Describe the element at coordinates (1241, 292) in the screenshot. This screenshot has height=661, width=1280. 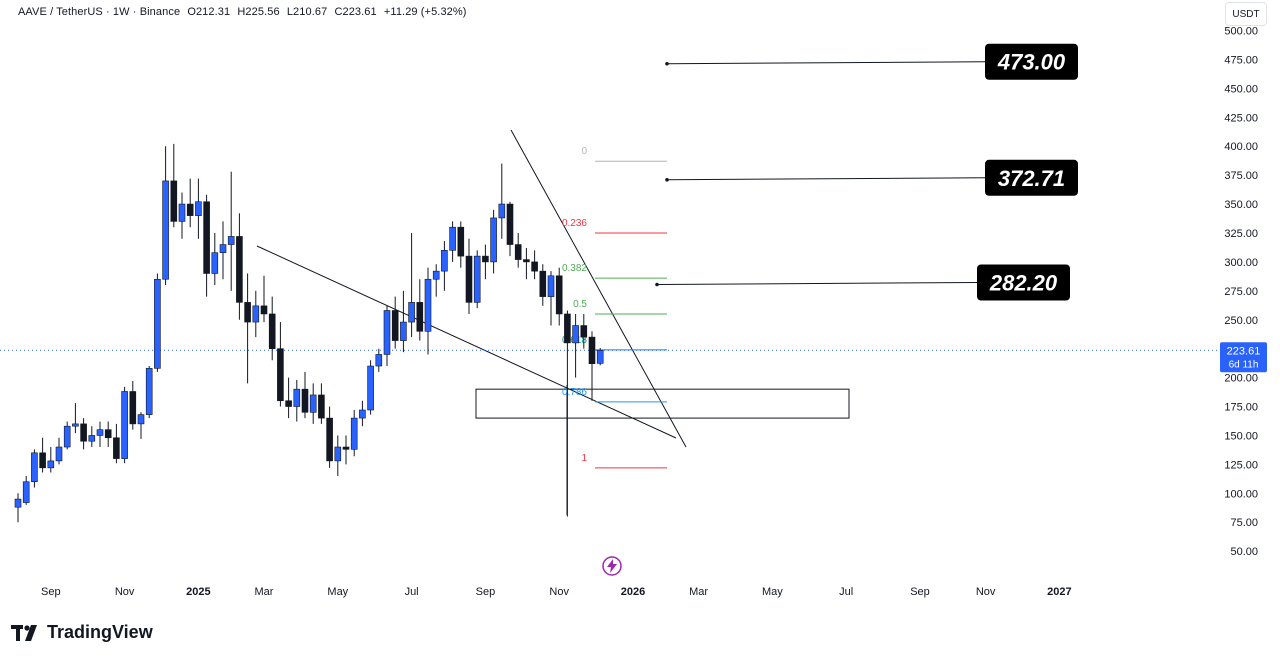
I see `y-tick-label: 275.00` at that location.